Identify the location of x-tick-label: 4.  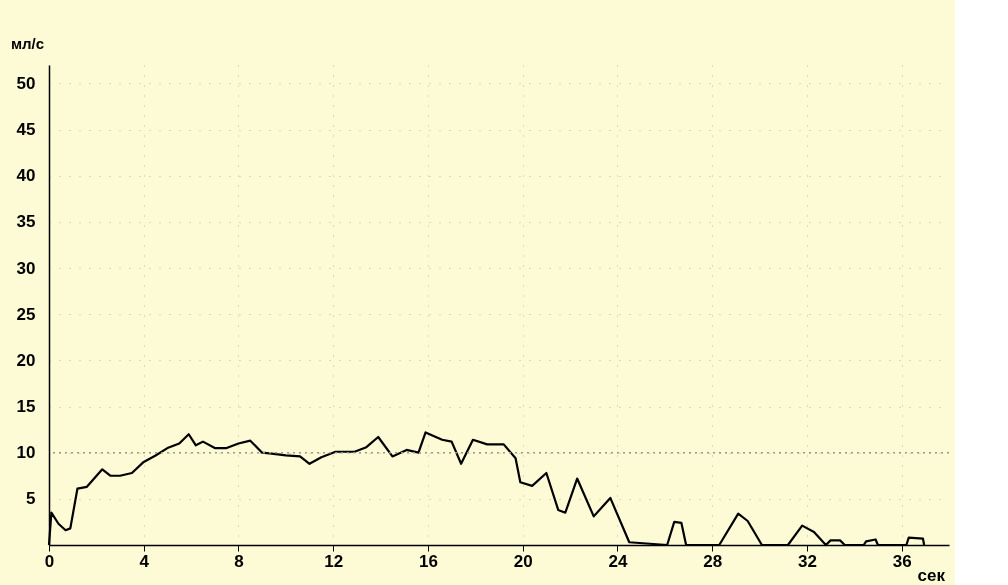
(144, 561).